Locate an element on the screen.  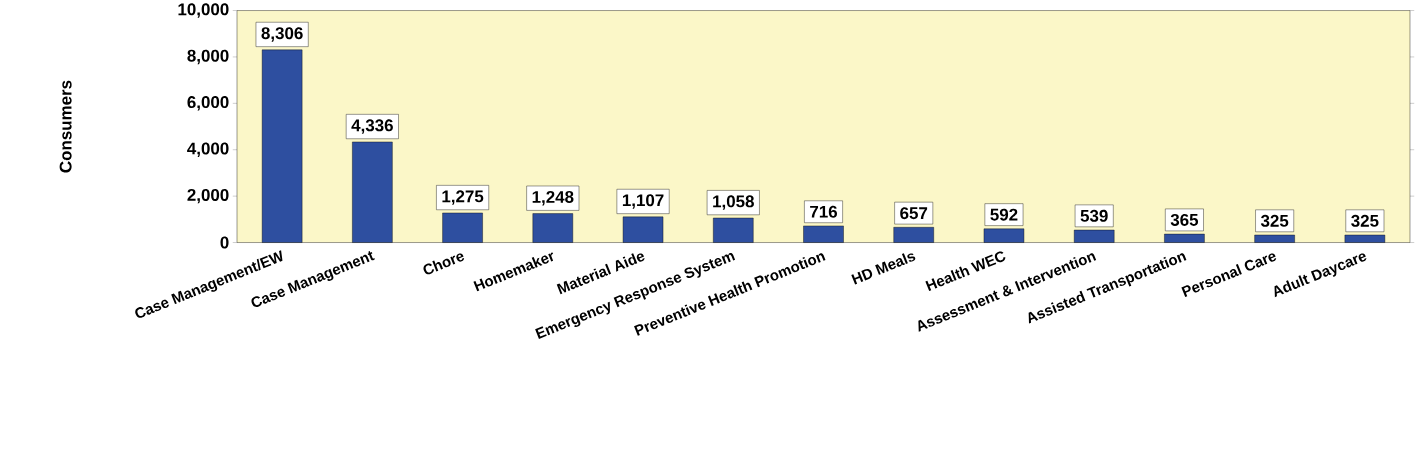
y-axis-title: Consumers is located at coordinates (65, 126).